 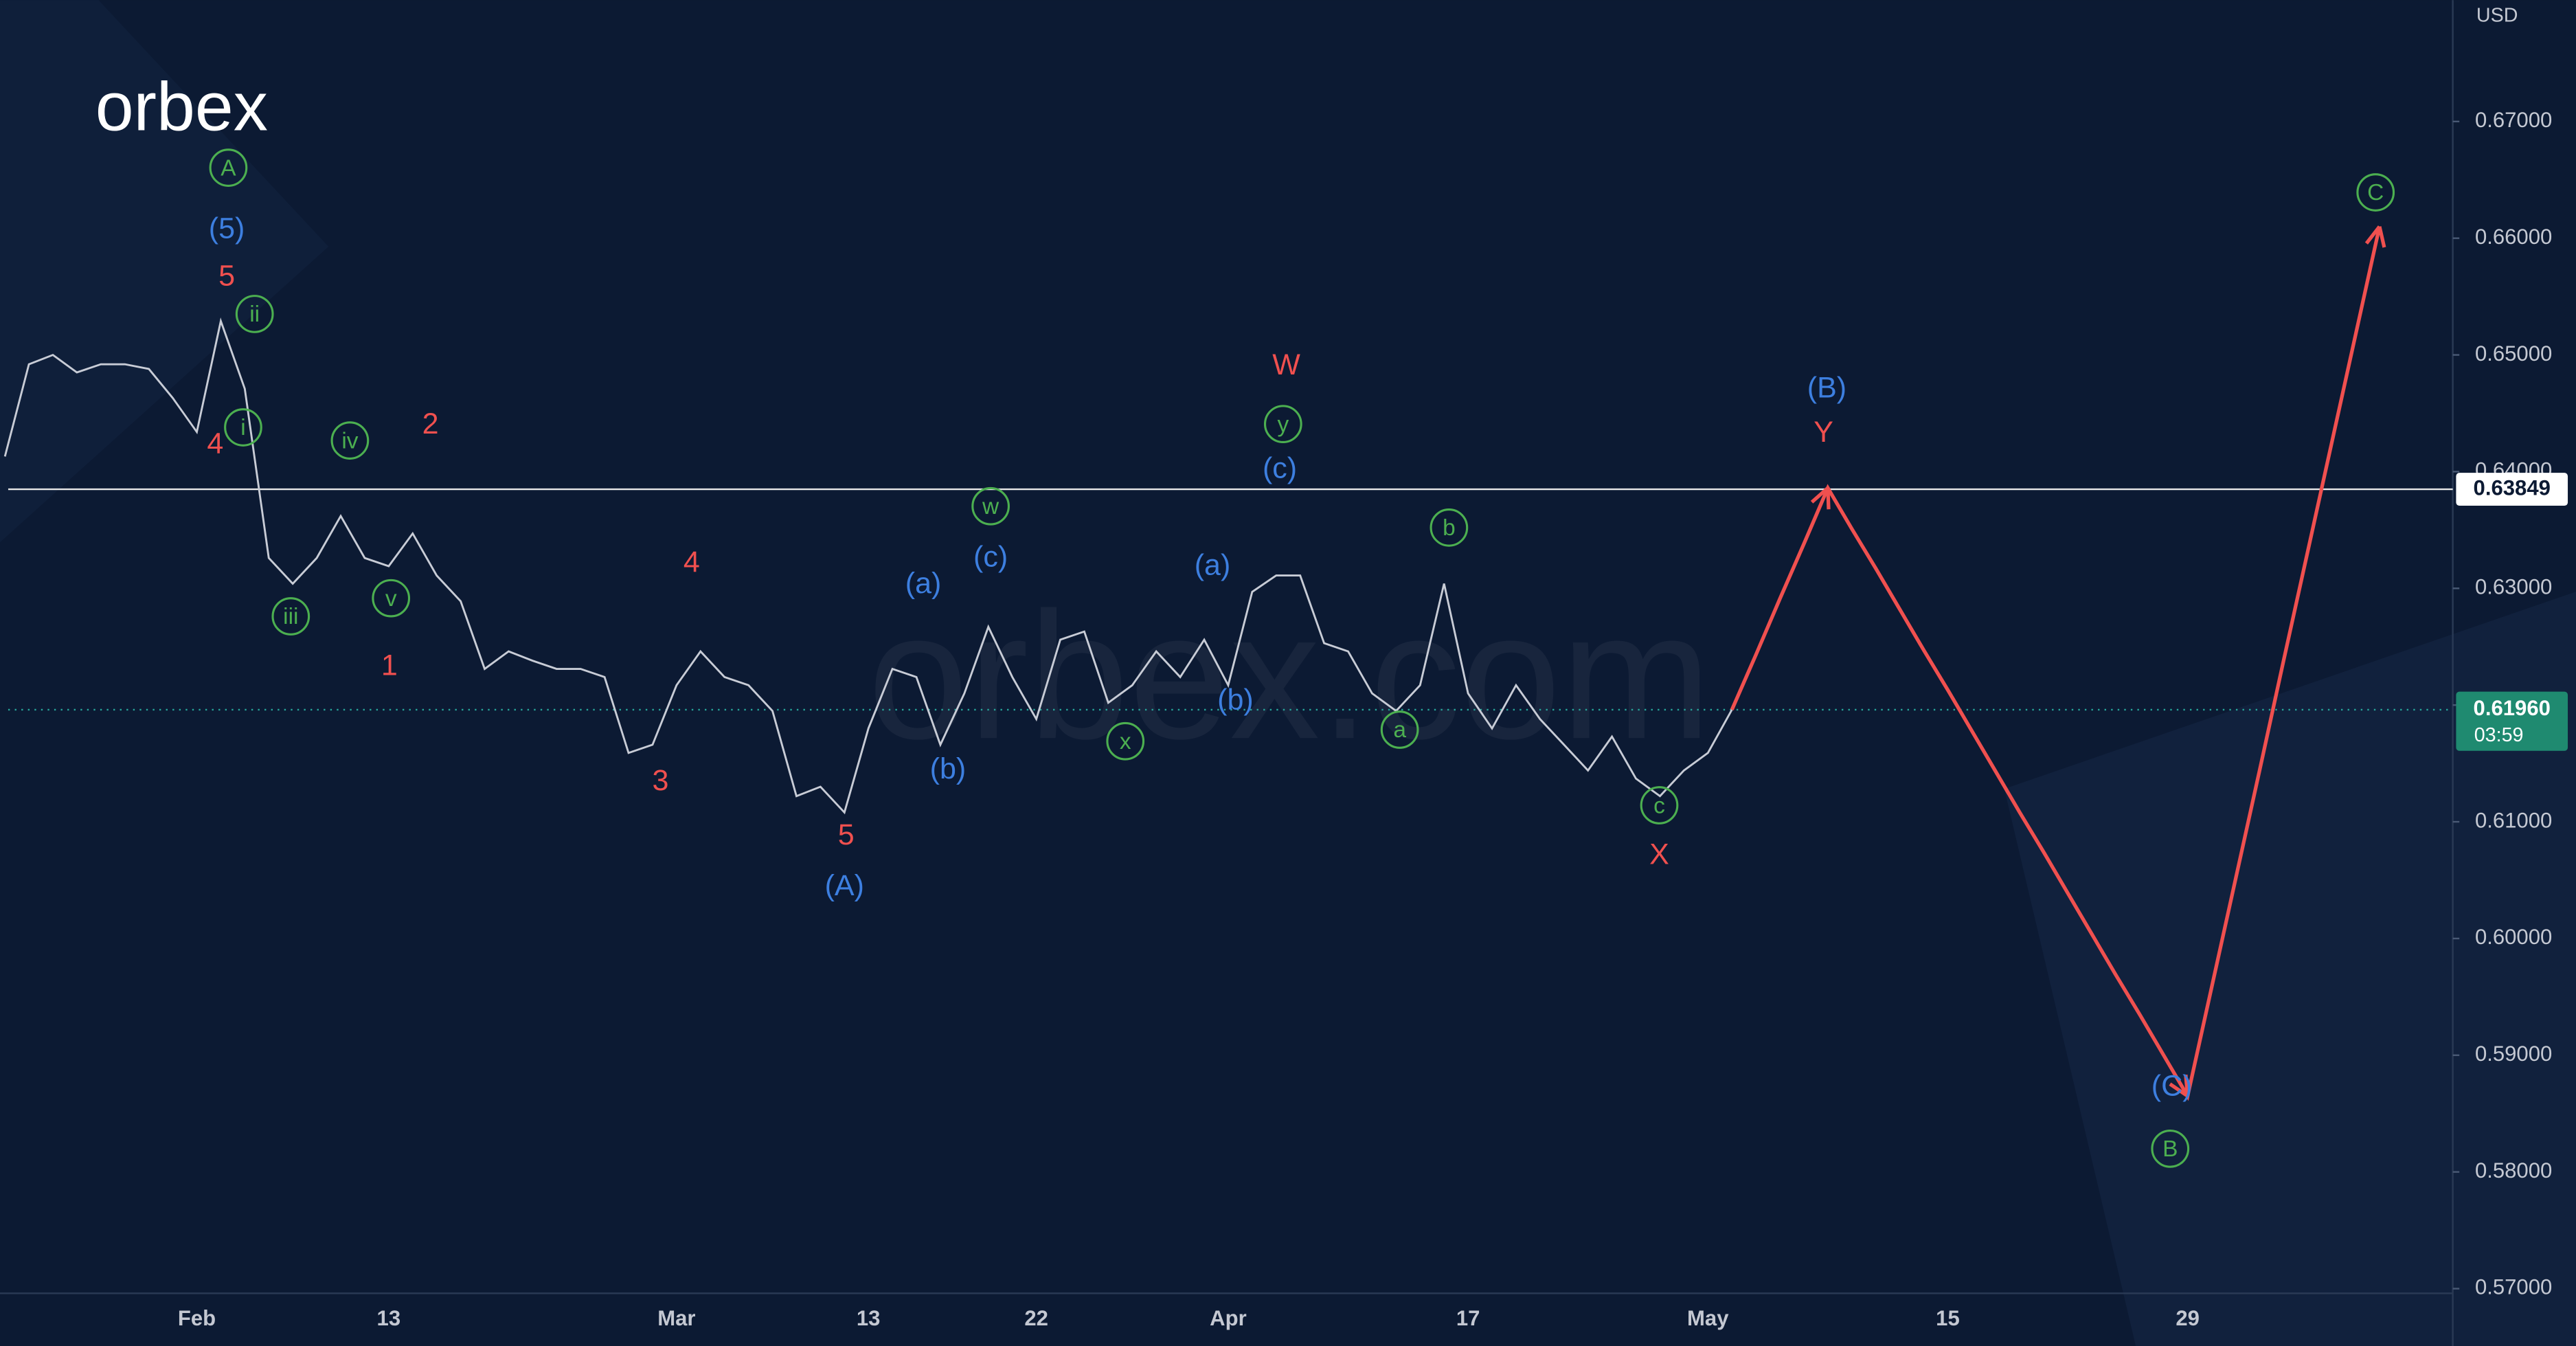 I want to click on wave-label: x, so click(x=1125, y=741).